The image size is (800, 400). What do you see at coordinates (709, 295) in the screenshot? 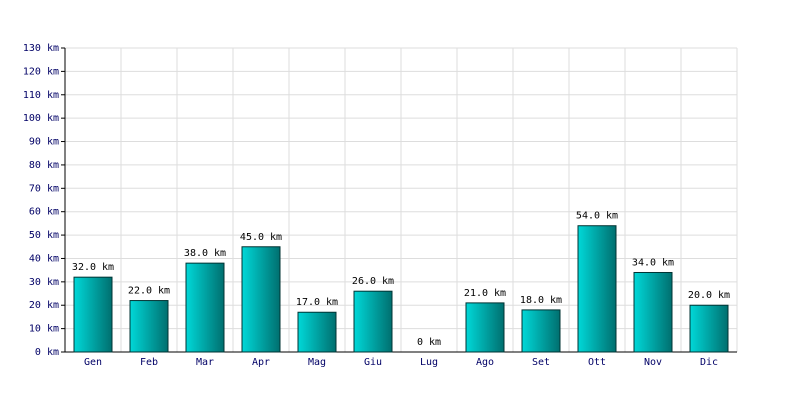
I see `value-label: 20.0 km` at bounding box center [709, 295].